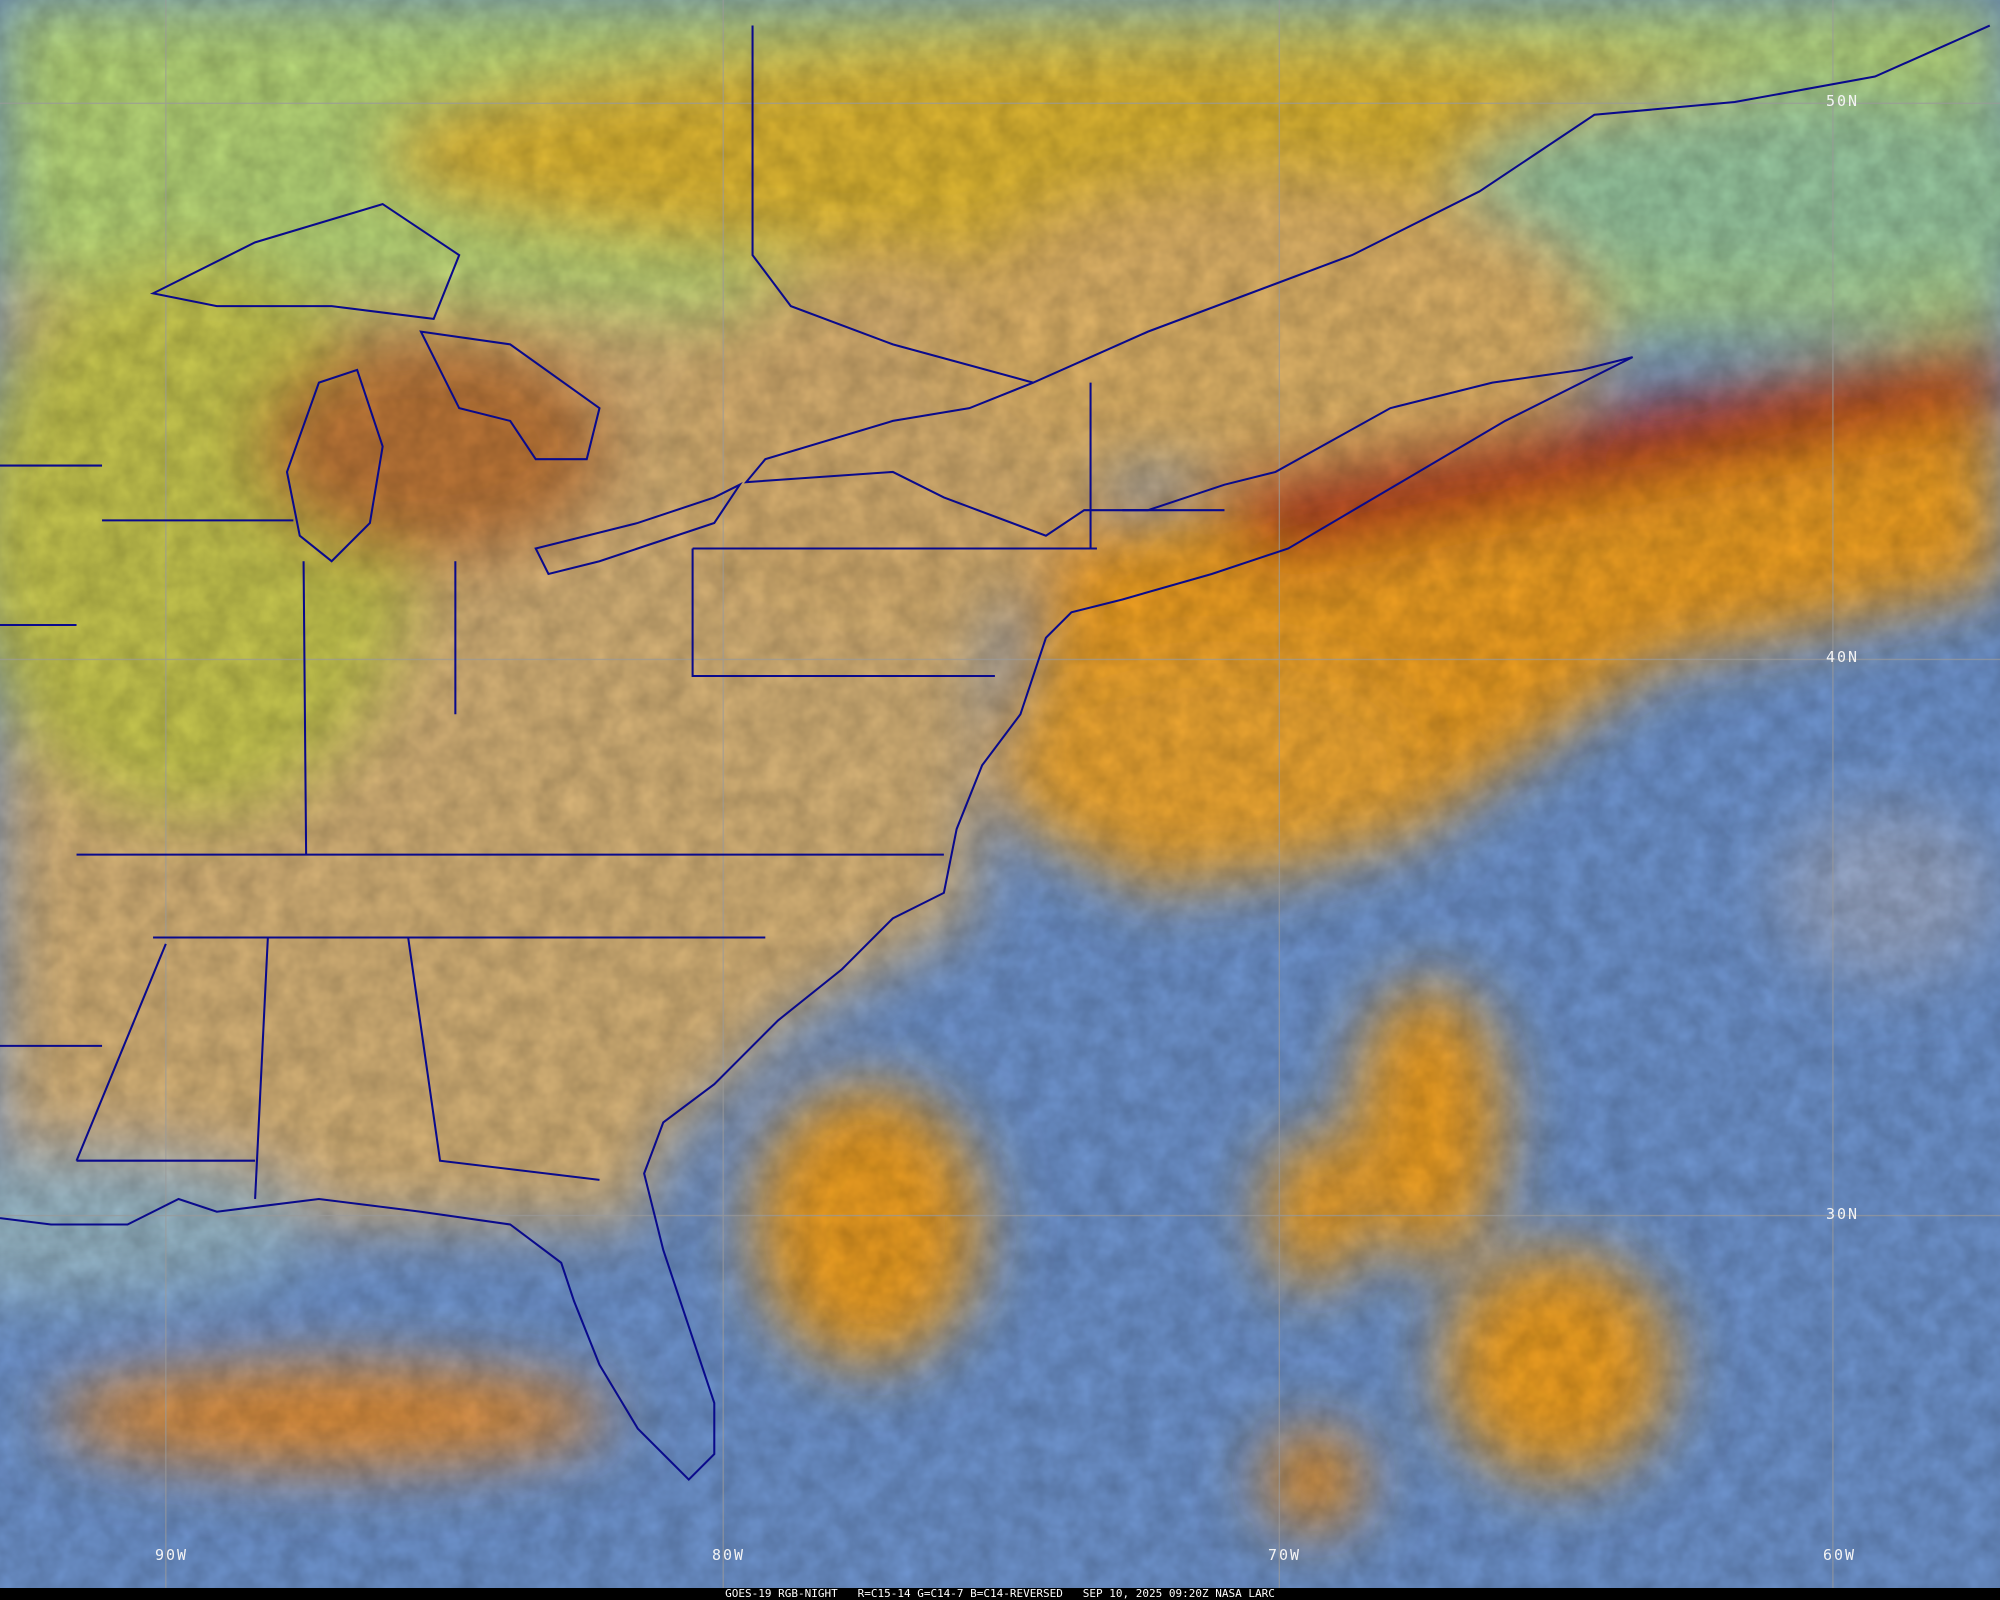  I want to click on lake-michigan, so click(334, 465).